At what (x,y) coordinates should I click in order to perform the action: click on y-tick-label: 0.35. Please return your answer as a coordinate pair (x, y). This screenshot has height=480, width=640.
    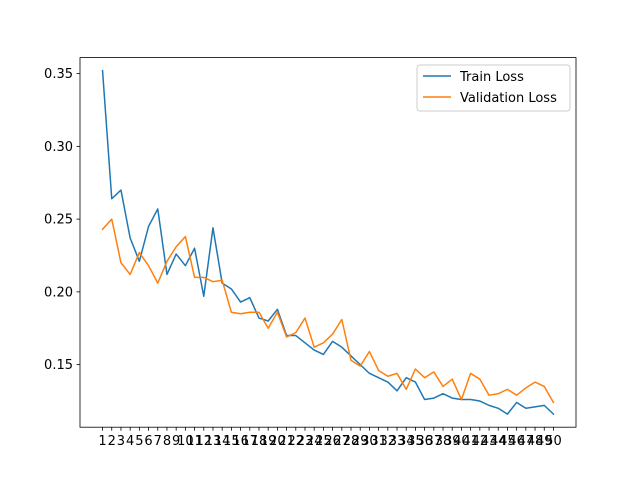
    Looking at the image, I should click on (58, 74).